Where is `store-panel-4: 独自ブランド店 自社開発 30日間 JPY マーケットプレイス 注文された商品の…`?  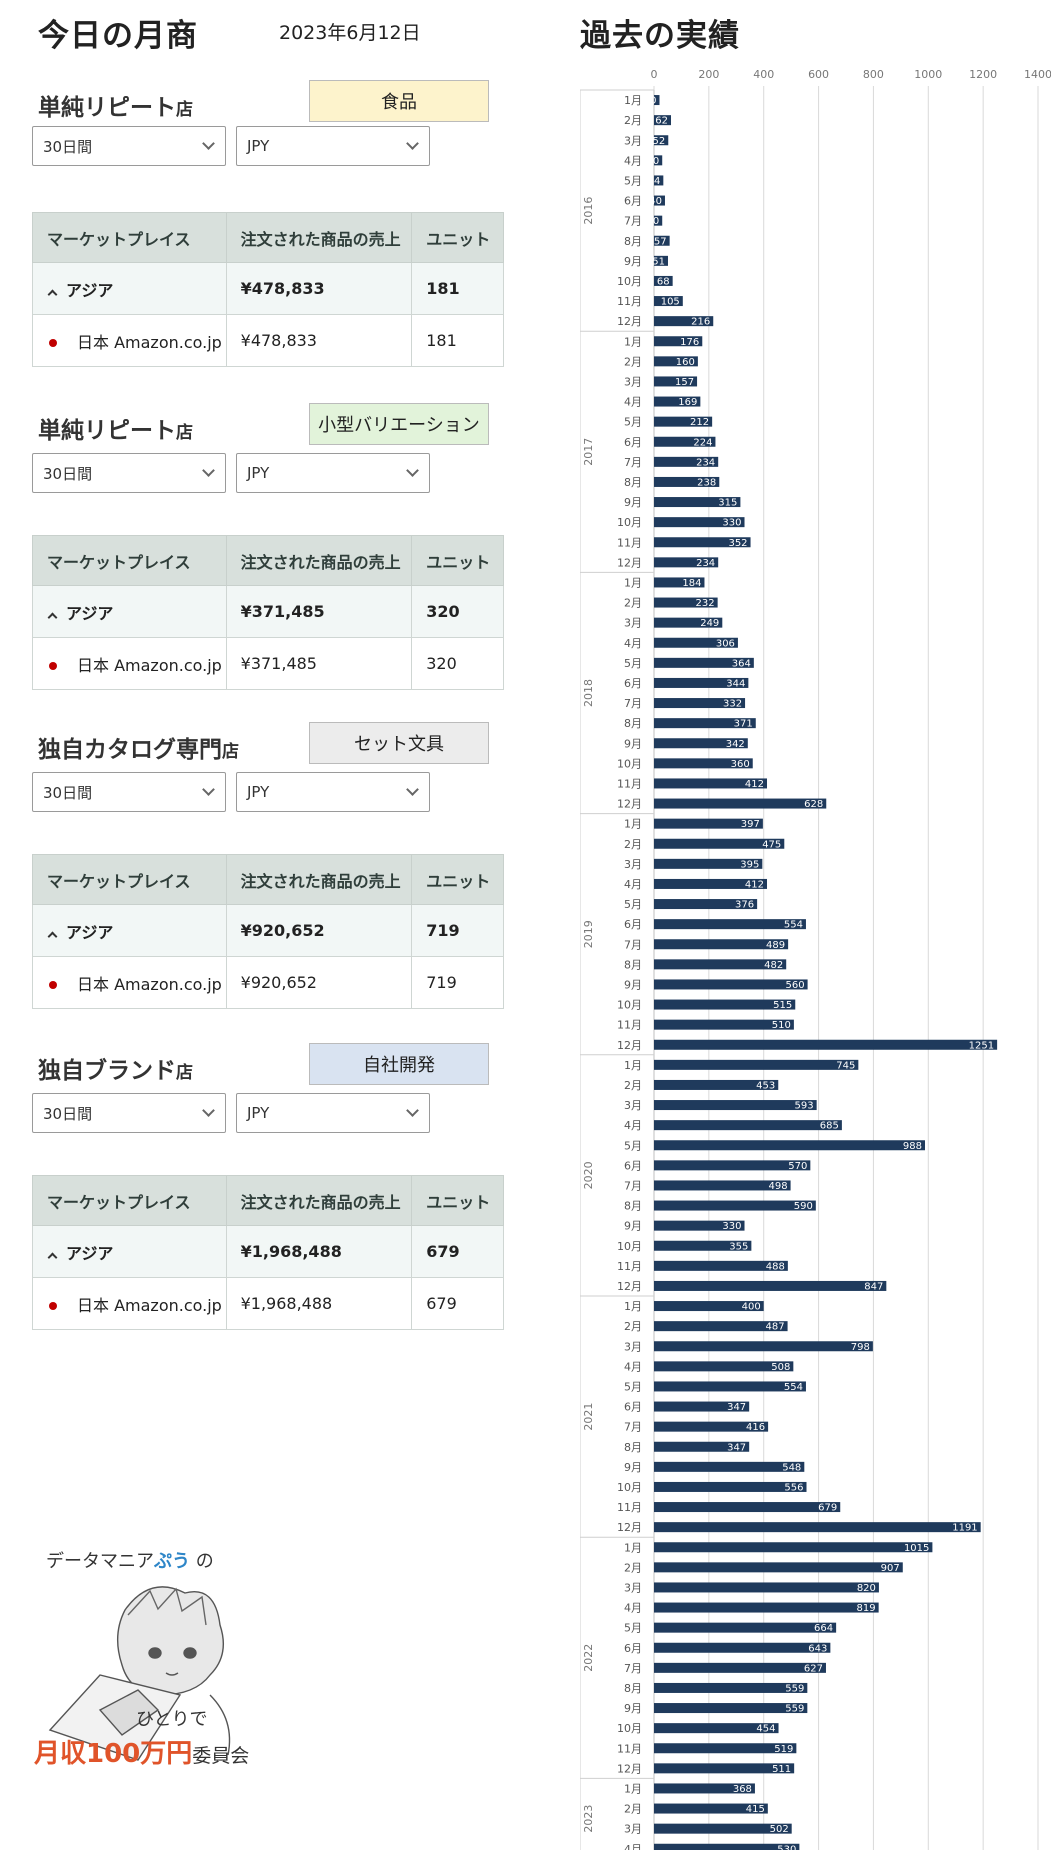 store-panel-4: 独自ブランド店 自社開発 30日間 JPY マーケットプレイス 注文された商品の… is located at coordinates (268, 1186).